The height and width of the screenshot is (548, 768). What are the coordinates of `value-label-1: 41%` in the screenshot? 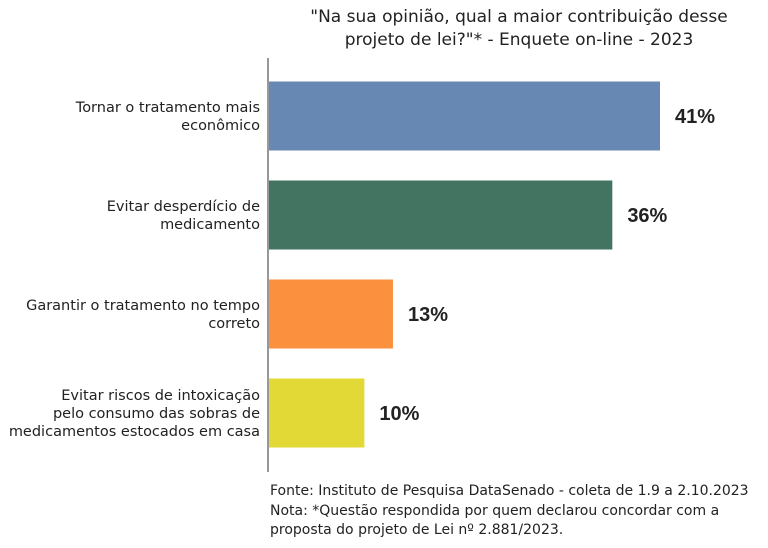 It's located at (695, 117).